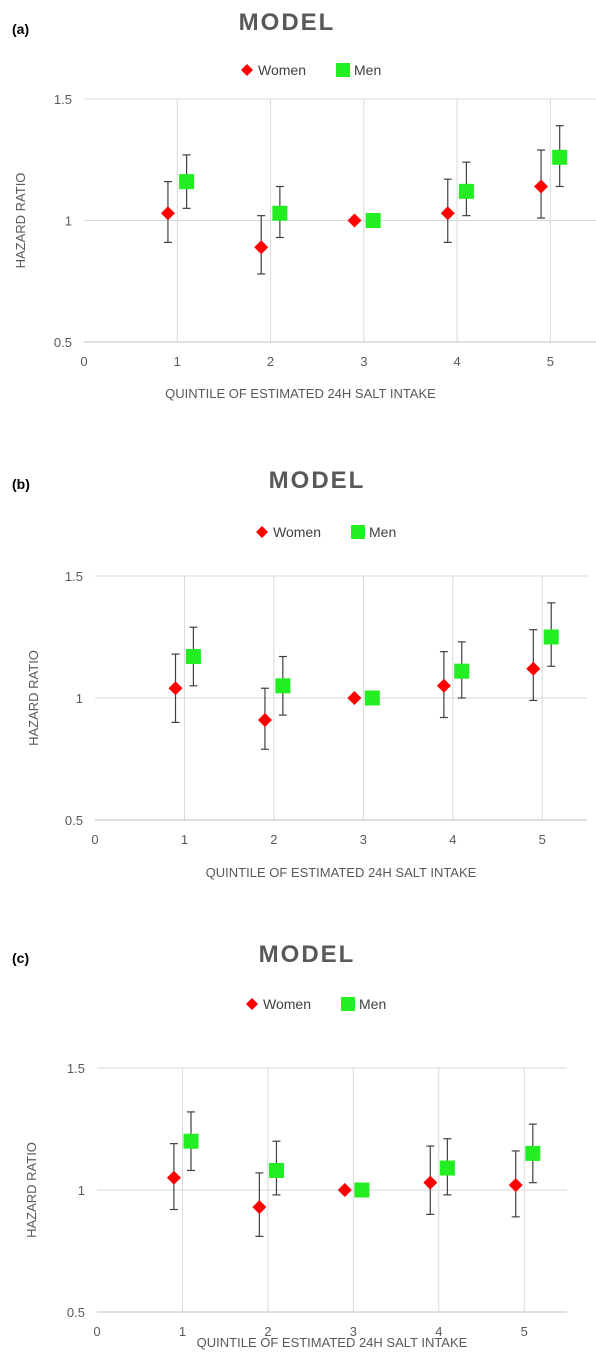  Describe the element at coordinates (21, 484) in the screenshot. I see `panel-label: (b)` at that location.